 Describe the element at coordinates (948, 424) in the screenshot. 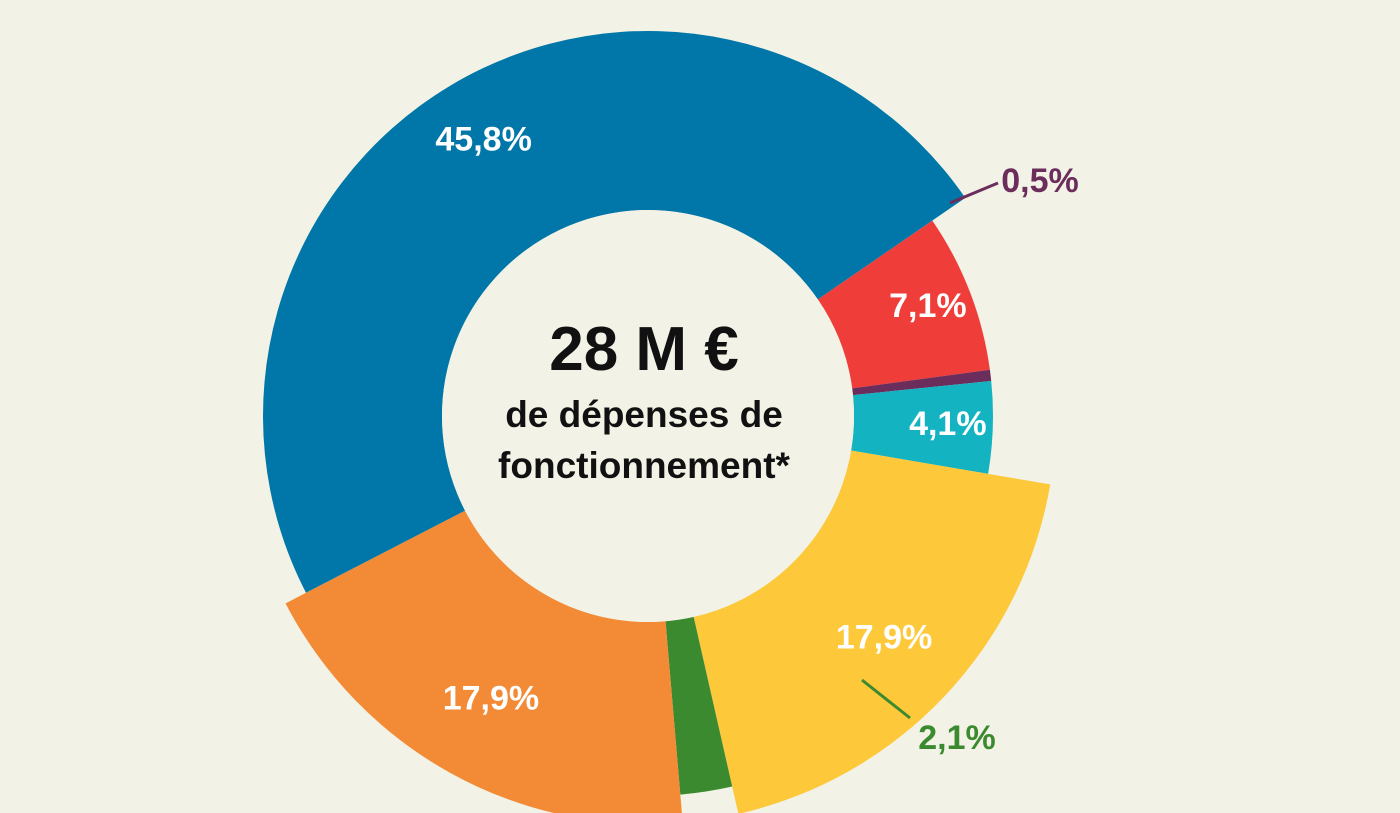

I see `slice-label-3: 4,1%` at that location.